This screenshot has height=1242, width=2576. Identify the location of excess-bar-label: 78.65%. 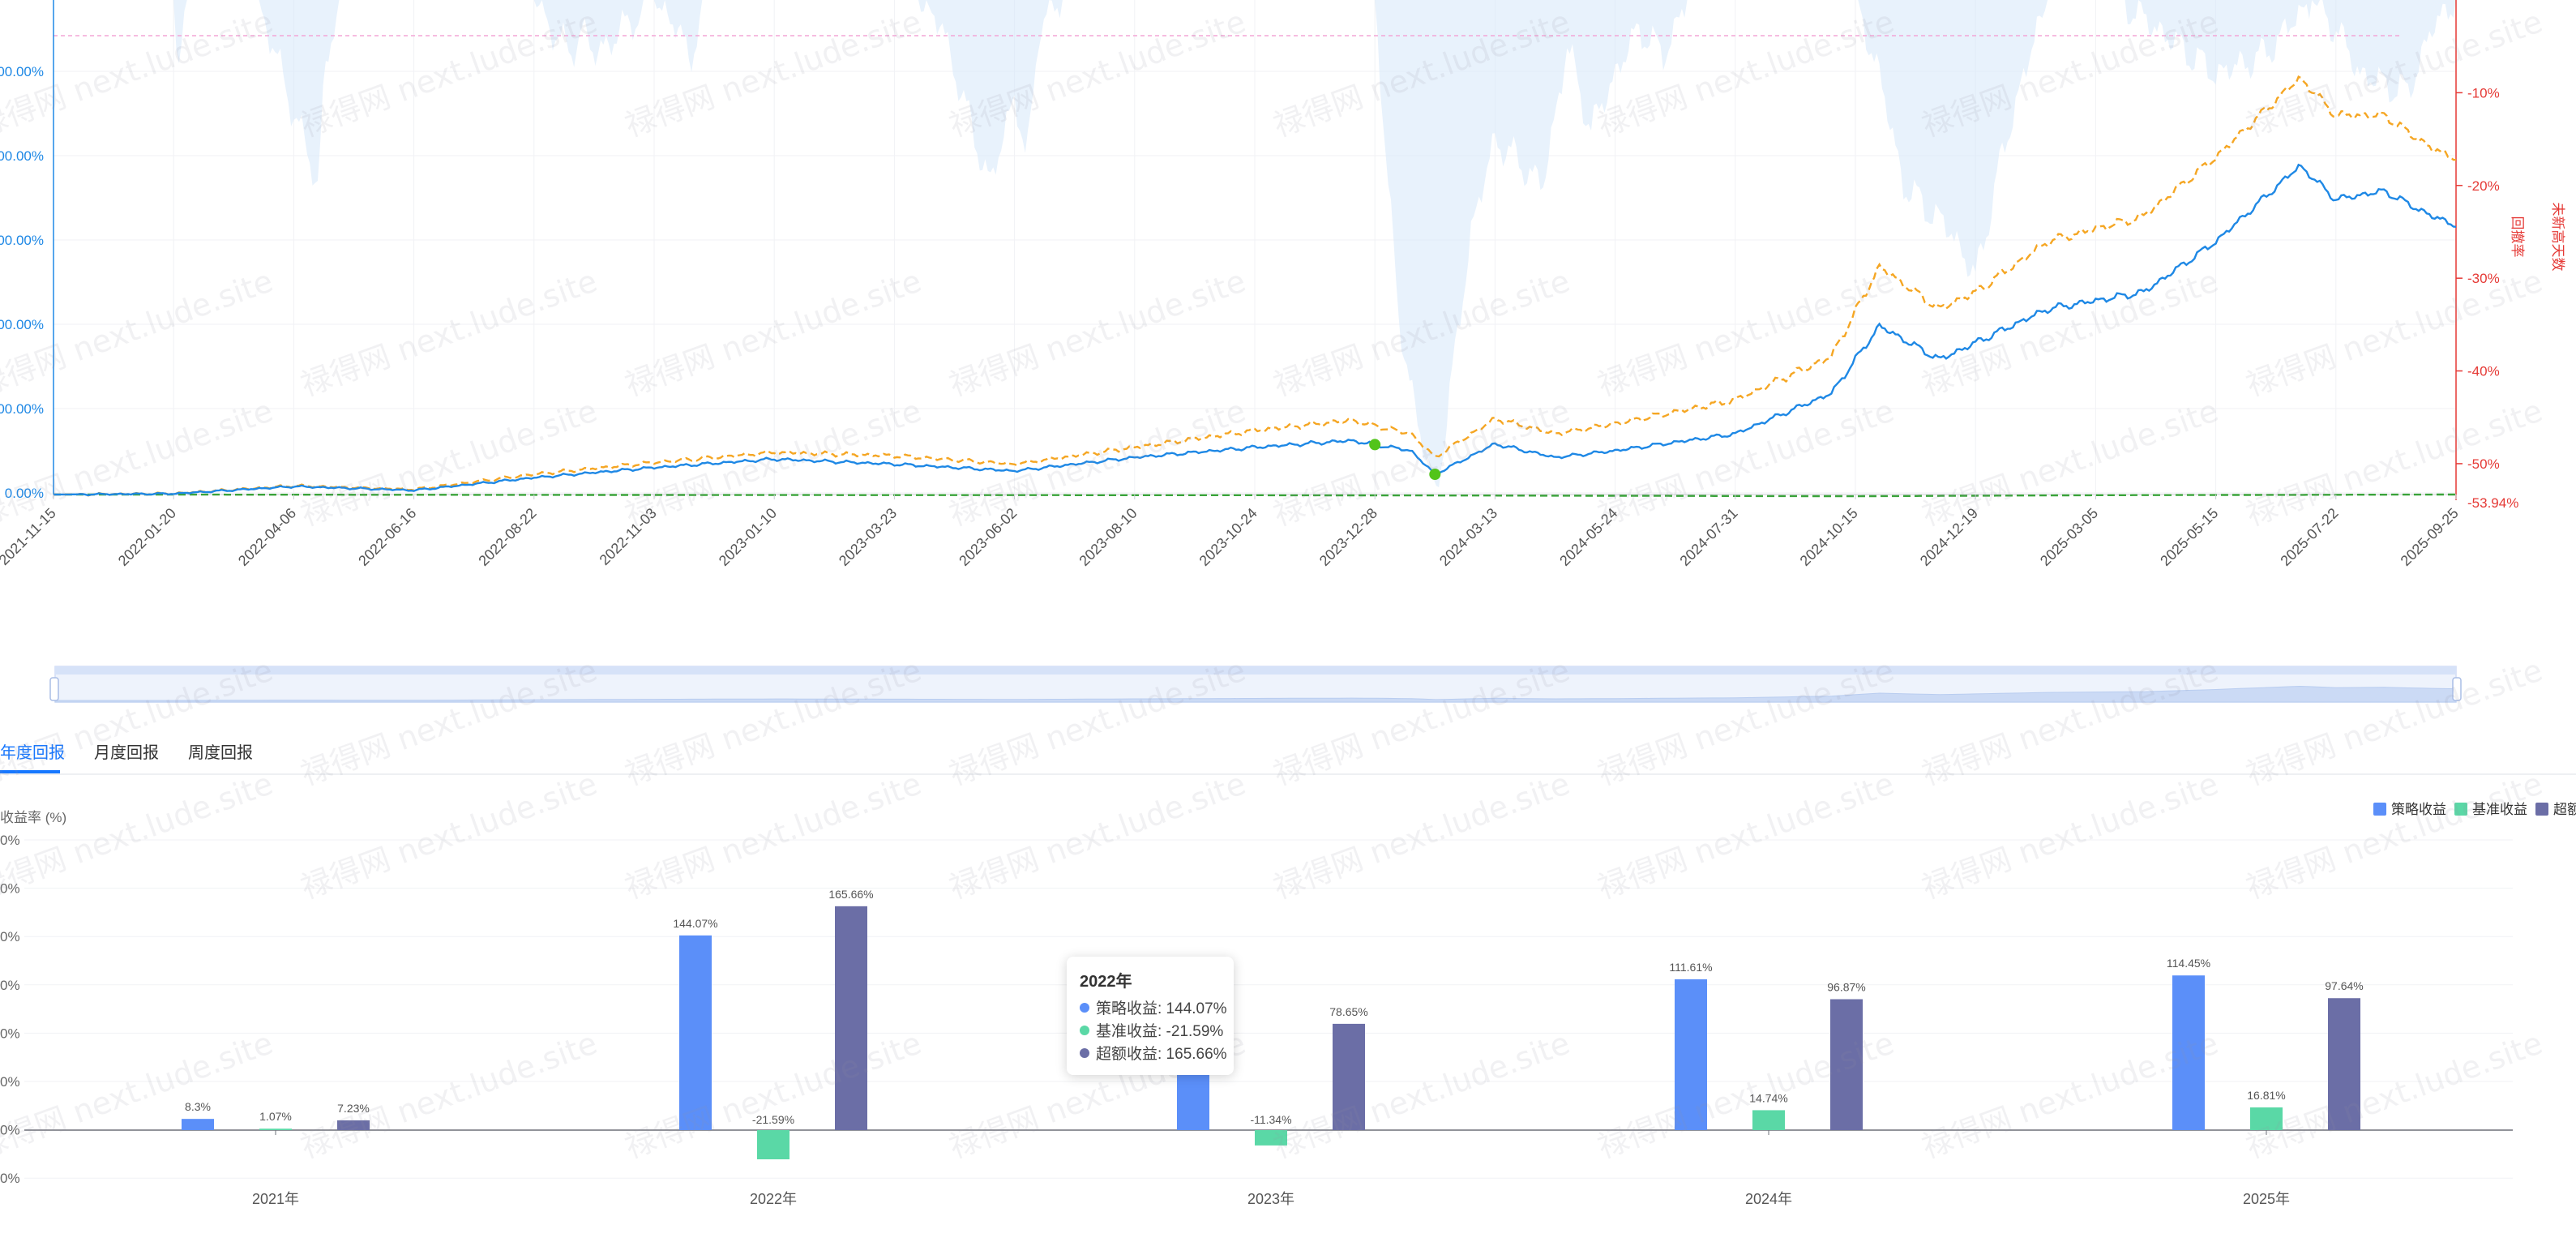
(1348, 1011).